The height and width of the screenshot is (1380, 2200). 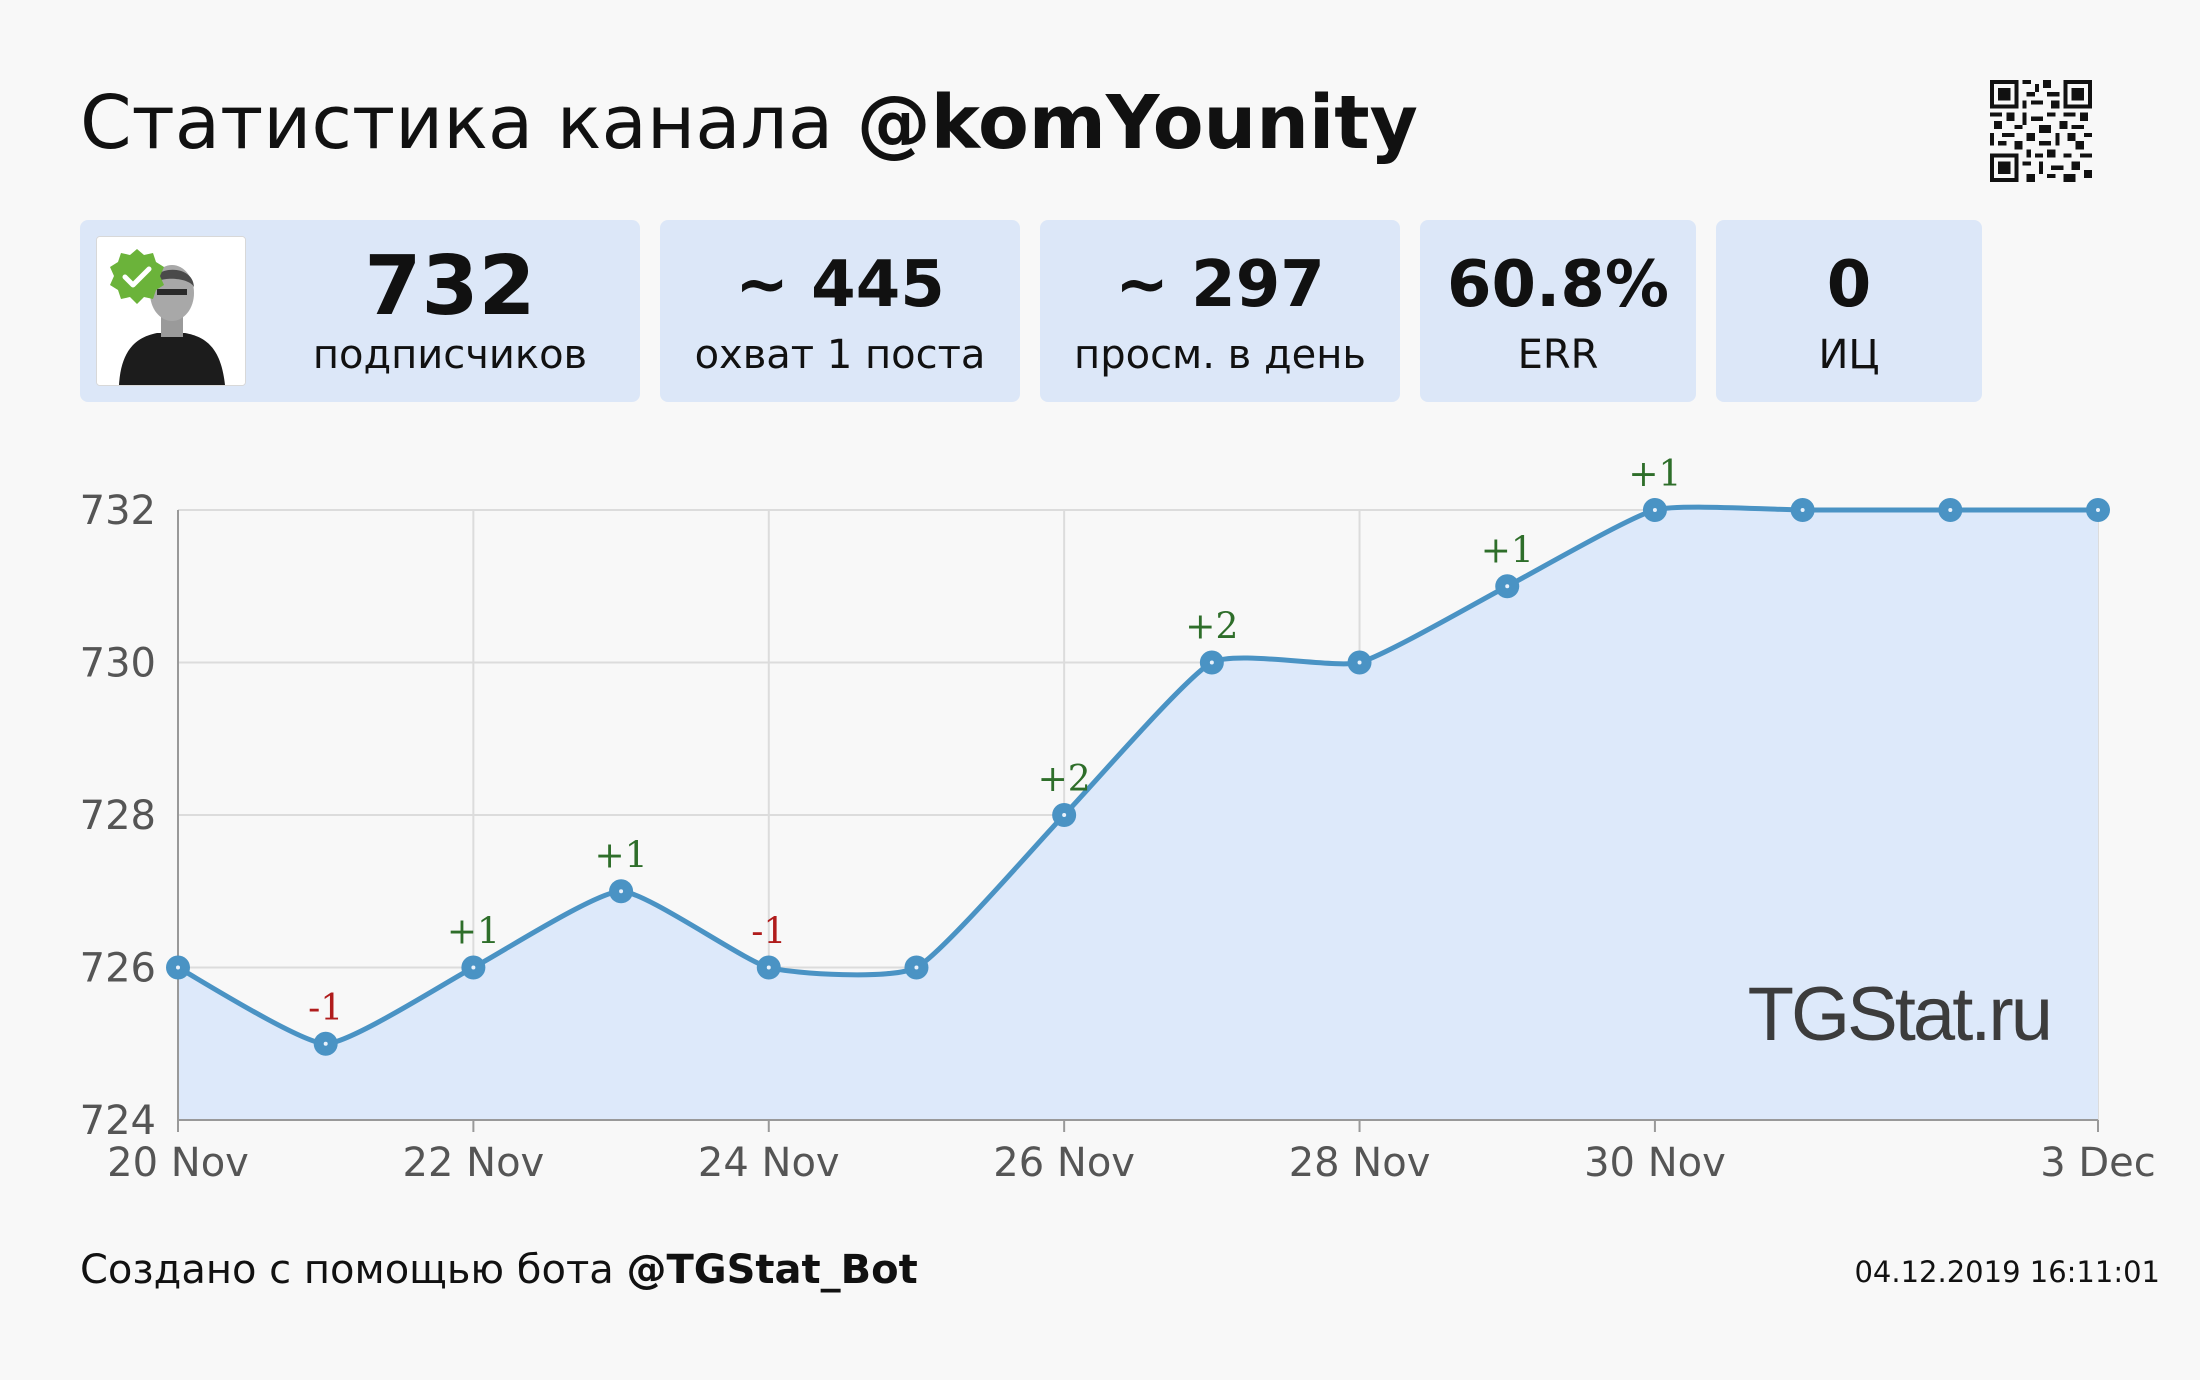 I want to click on stat-card-citation-index: 0 ИЦ, so click(x=1849, y=311).